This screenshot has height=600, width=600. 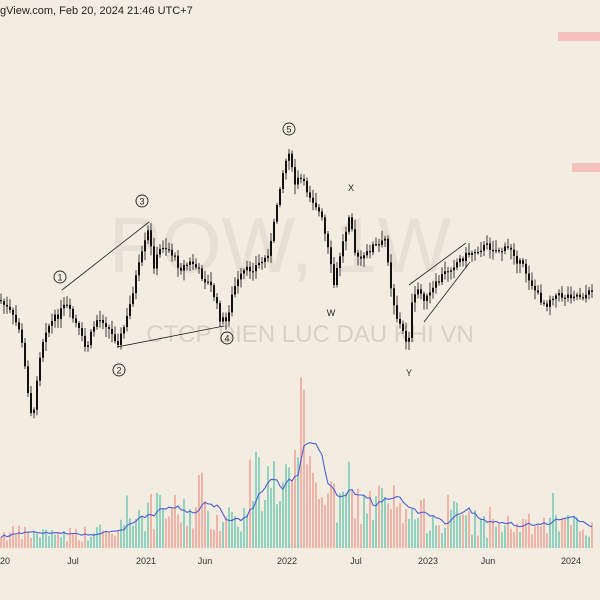 I want to click on x-axis: 20 Jul 2021 Jun 2022 Jul 2023 Jun 2024, so click(x=290, y=561).